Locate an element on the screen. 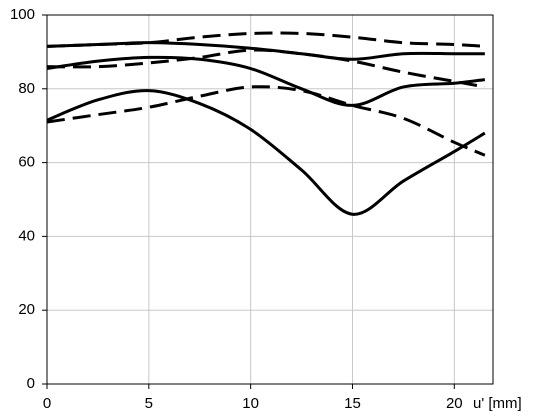 Image resolution: width=535 pixels, height=416 pixels. y-tick-label: 80 is located at coordinates (26, 88).